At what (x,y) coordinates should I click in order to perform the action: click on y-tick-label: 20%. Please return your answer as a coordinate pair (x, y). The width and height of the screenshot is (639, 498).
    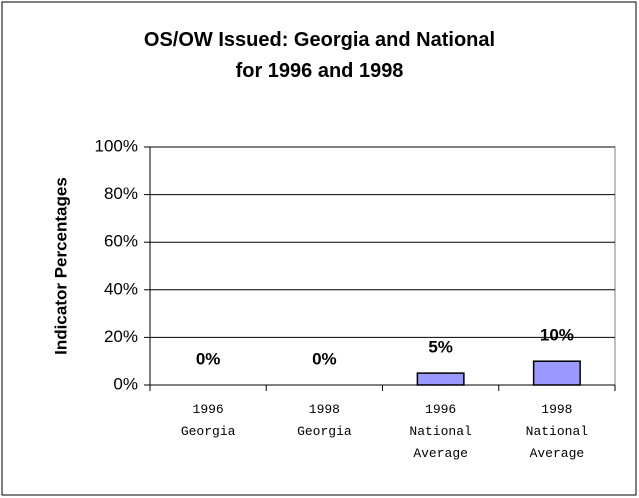
    Looking at the image, I should click on (121, 336).